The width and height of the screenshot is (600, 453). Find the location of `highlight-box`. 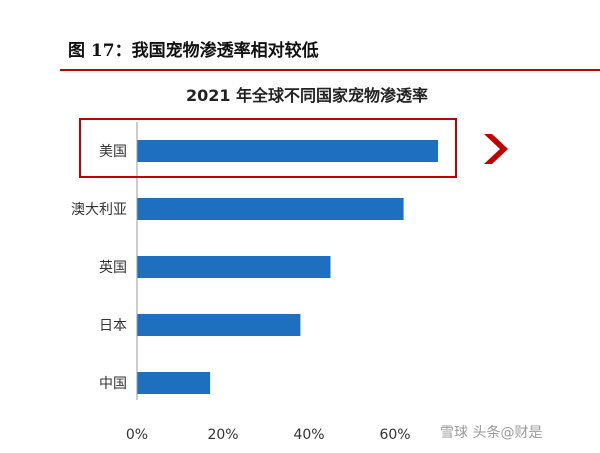

highlight-box is located at coordinates (268, 148).